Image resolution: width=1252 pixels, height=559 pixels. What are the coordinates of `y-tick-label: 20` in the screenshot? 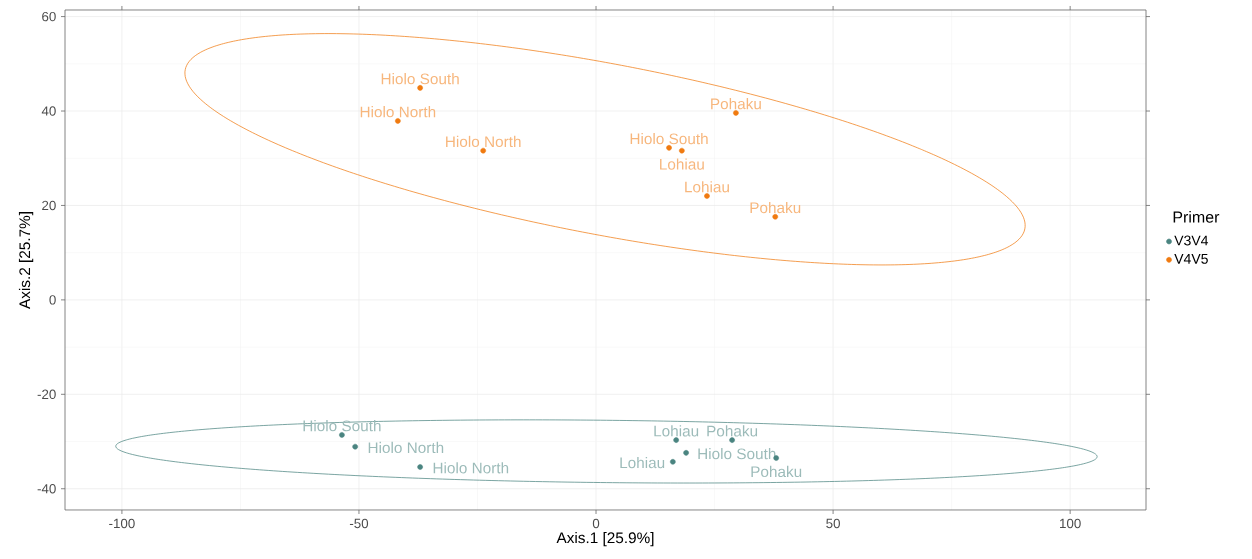 It's located at (49, 205).